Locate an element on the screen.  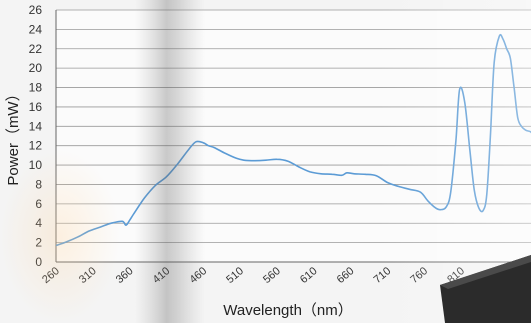
y-tick-label-26: 26 is located at coordinates (36, 10).